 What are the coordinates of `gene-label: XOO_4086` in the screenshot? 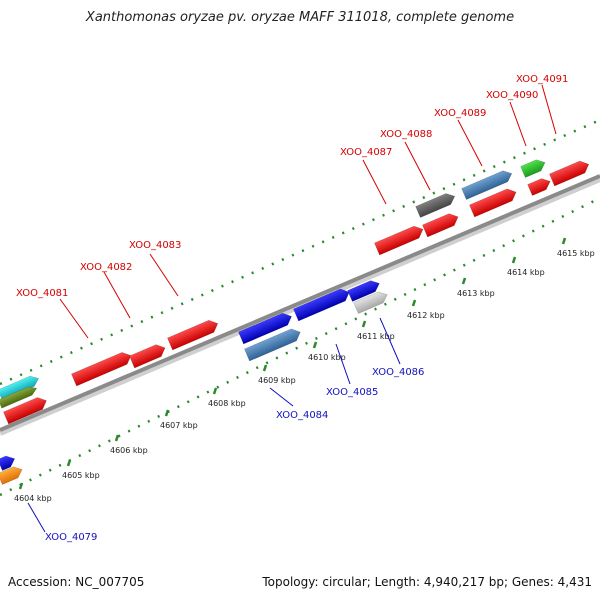 It's located at (398, 372).